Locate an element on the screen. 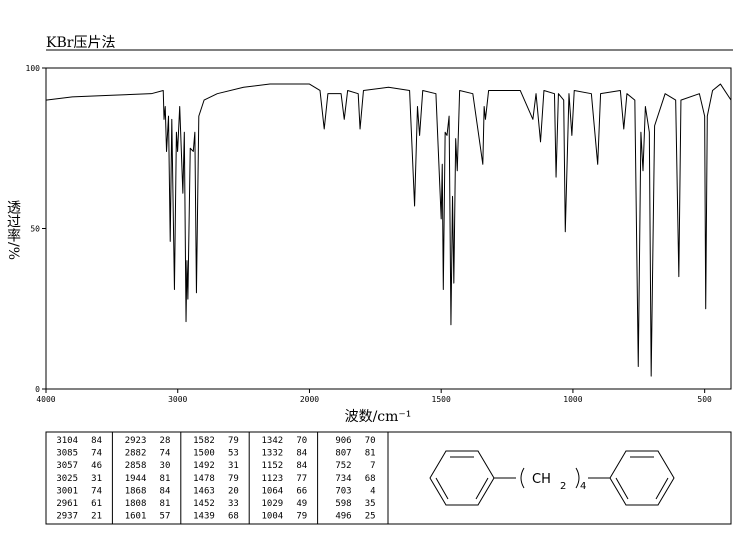 This screenshot has width=737, height=539. structure-repeat: 4 is located at coordinates (583, 486).